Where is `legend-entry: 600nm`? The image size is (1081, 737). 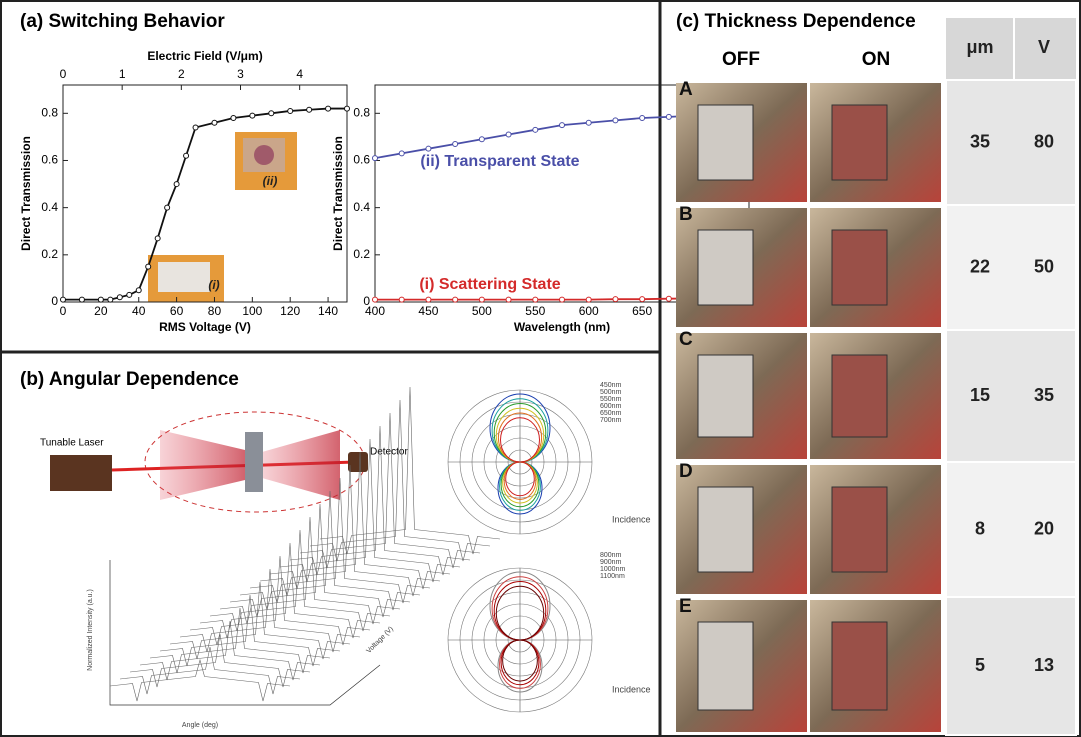
legend-entry: 600nm is located at coordinates (611, 406).